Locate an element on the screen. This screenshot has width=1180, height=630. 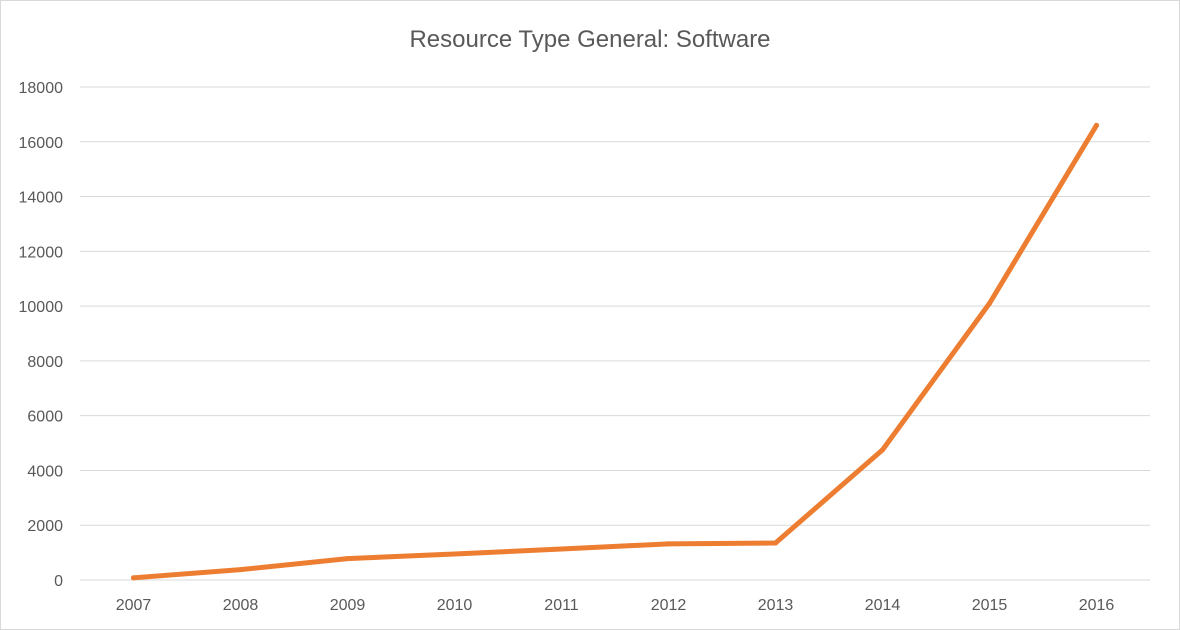
x-tick-label: 2016 is located at coordinates (1097, 605).